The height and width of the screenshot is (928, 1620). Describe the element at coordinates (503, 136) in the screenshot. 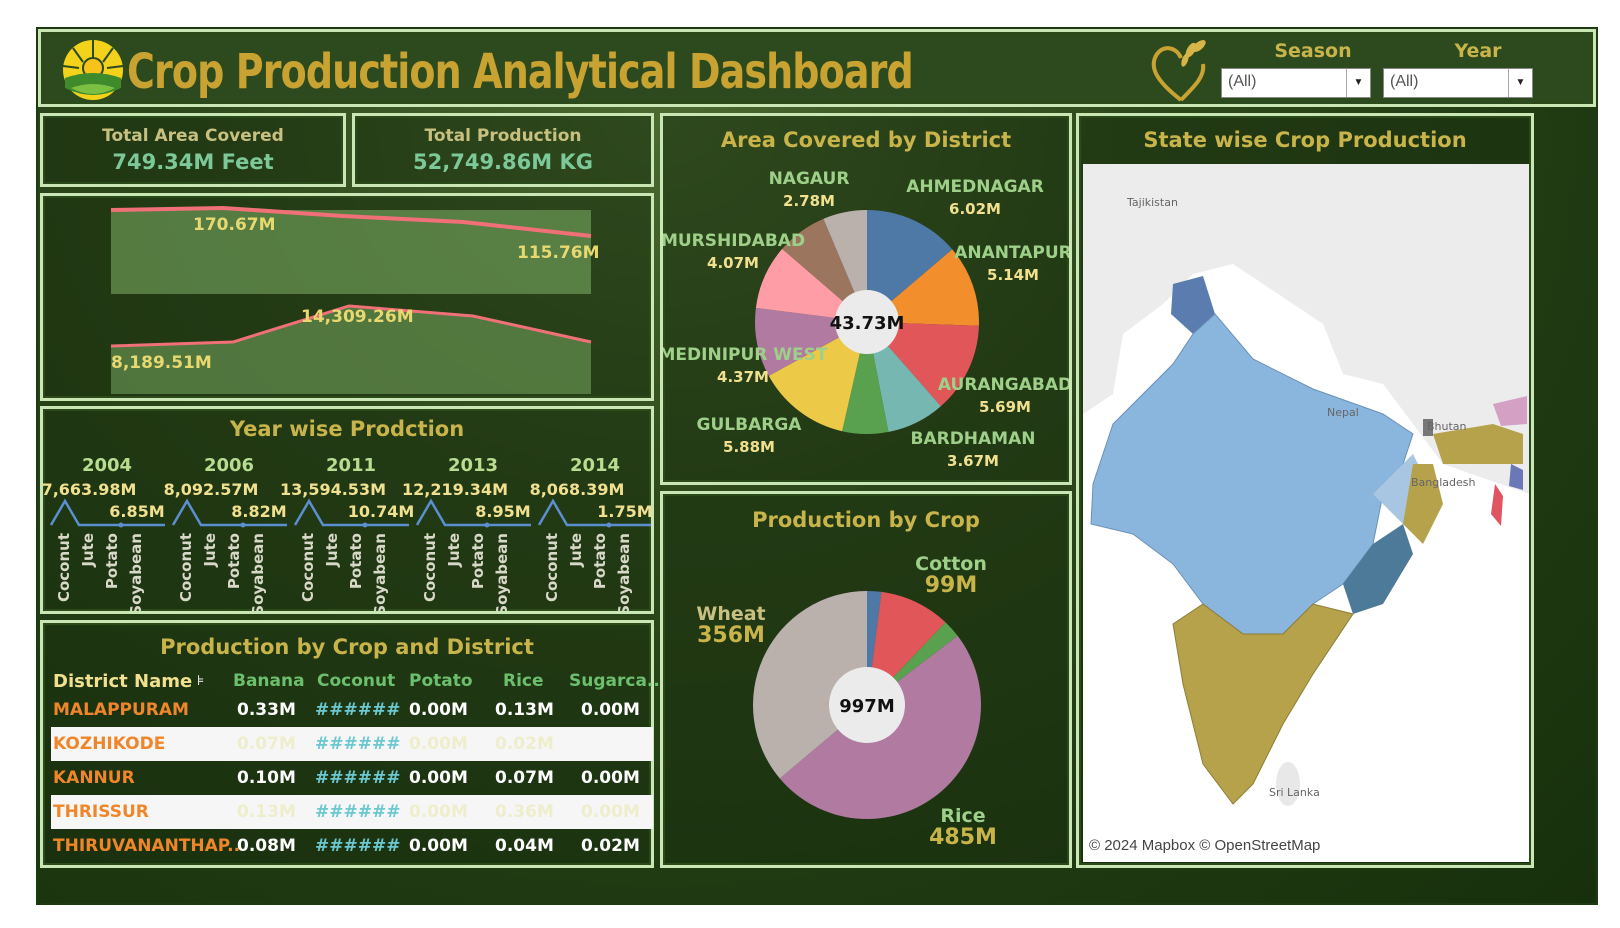

I see `kpi-prod-label: Total Production` at that location.